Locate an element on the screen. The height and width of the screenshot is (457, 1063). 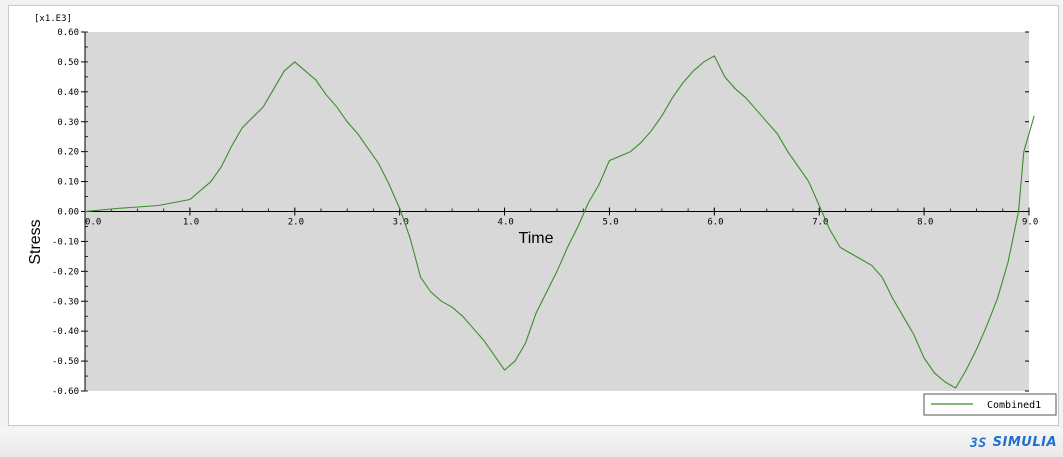
x-tick-label: 7.0 is located at coordinates (820, 223).